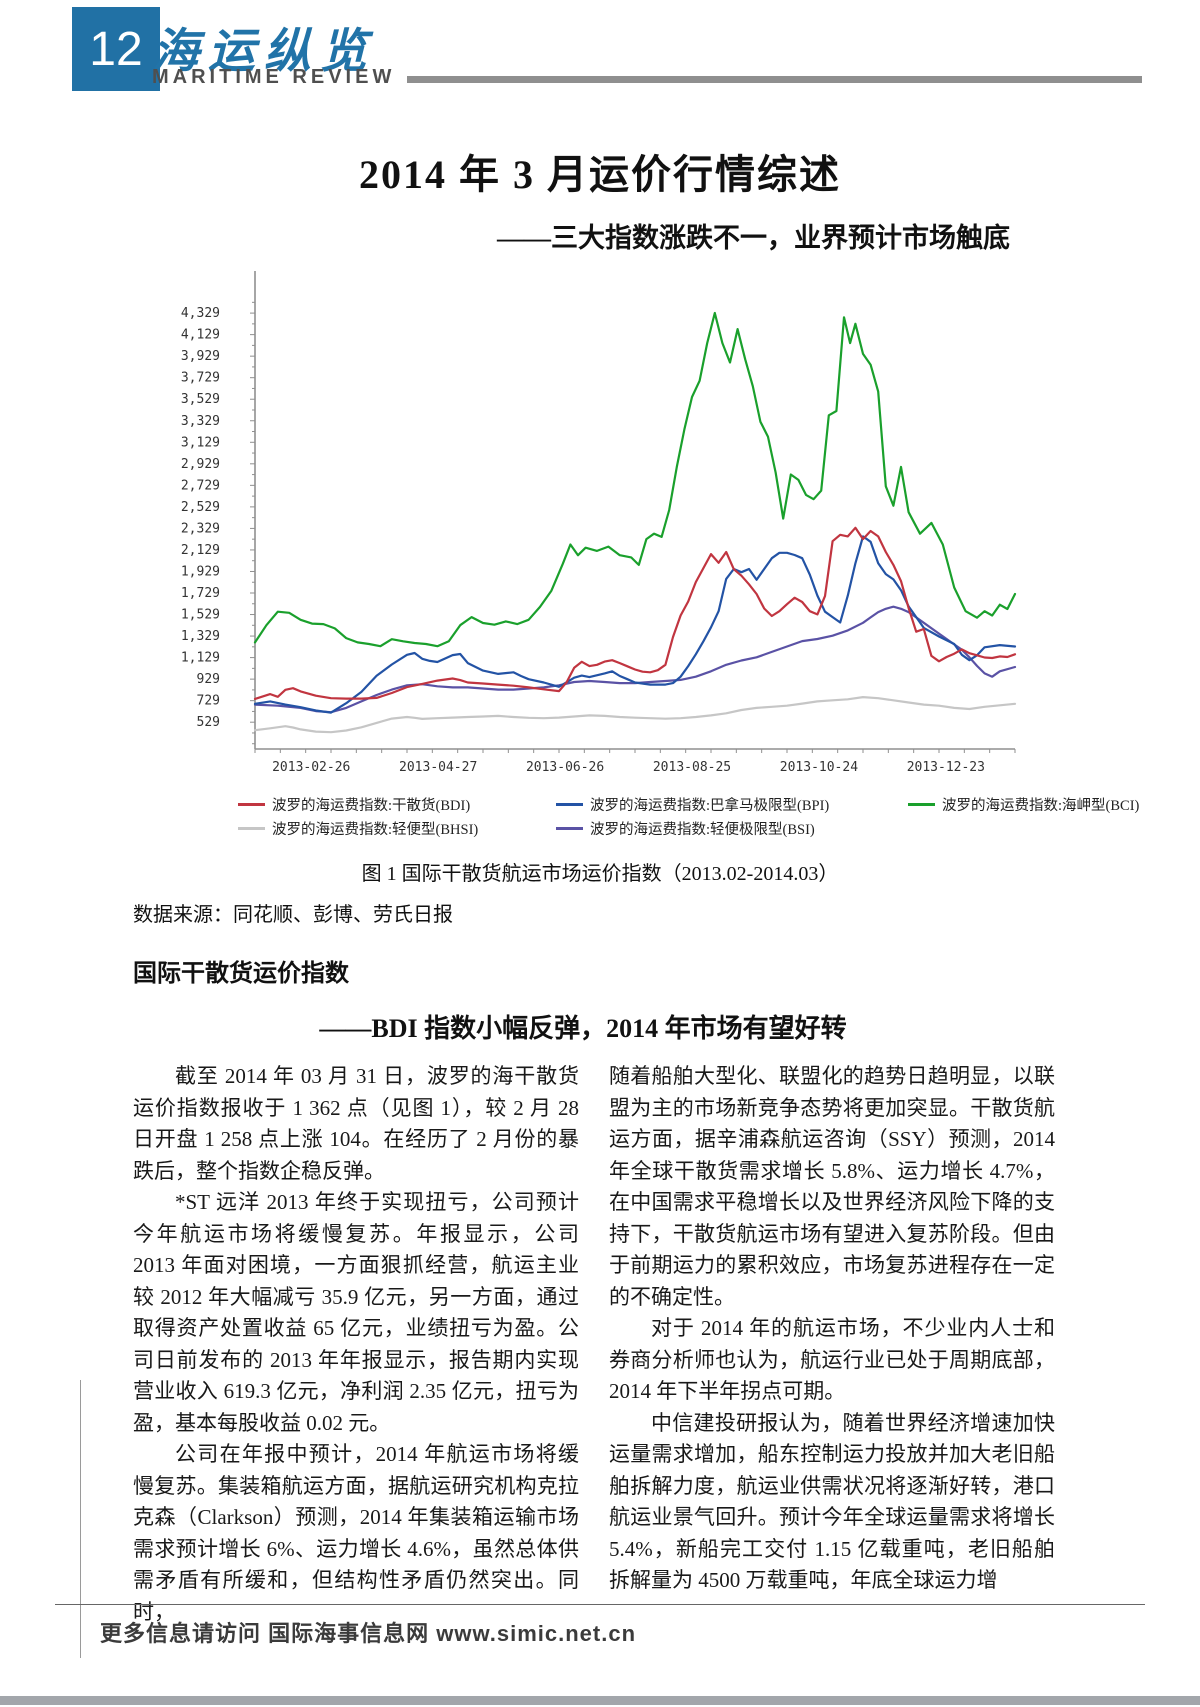 This screenshot has width=1200, height=1707. What do you see at coordinates (200, 593) in the screenshot?
I see `svg-text: 1,729` at bounding box center [200, 593].